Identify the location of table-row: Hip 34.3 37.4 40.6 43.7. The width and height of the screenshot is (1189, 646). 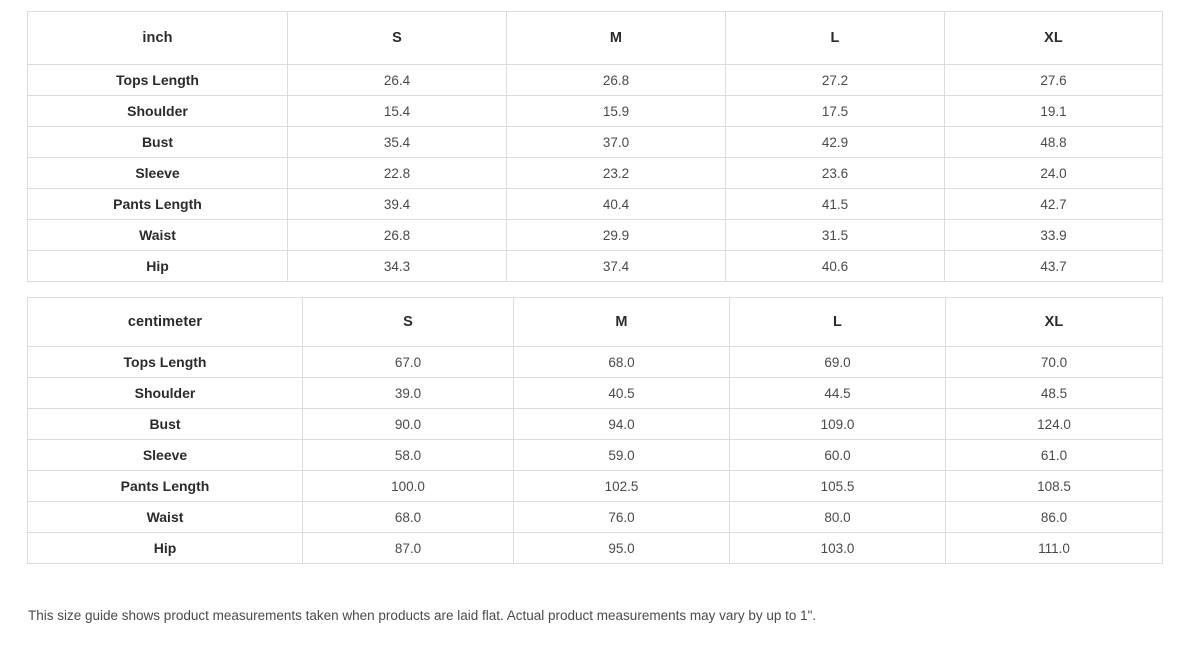
(595, 266).